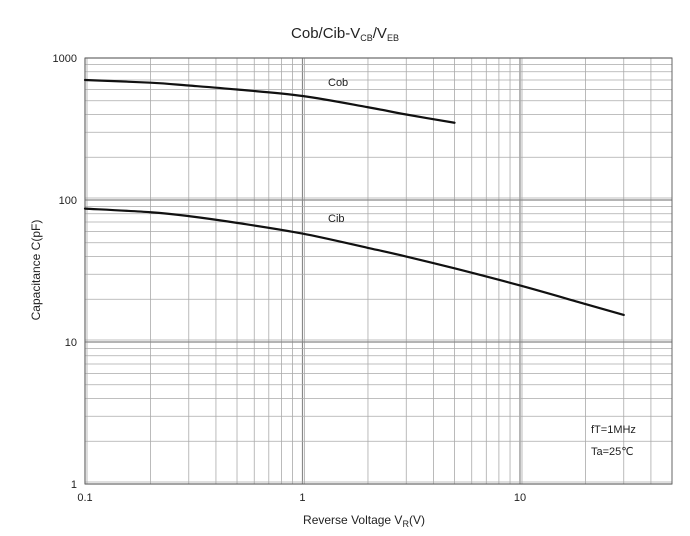 Image resolution: width=690 pixels, height=536 pixels. Describe the element at coordinates (68, 201) in the screenshot. I see `y-tick-label: 100` at that location.